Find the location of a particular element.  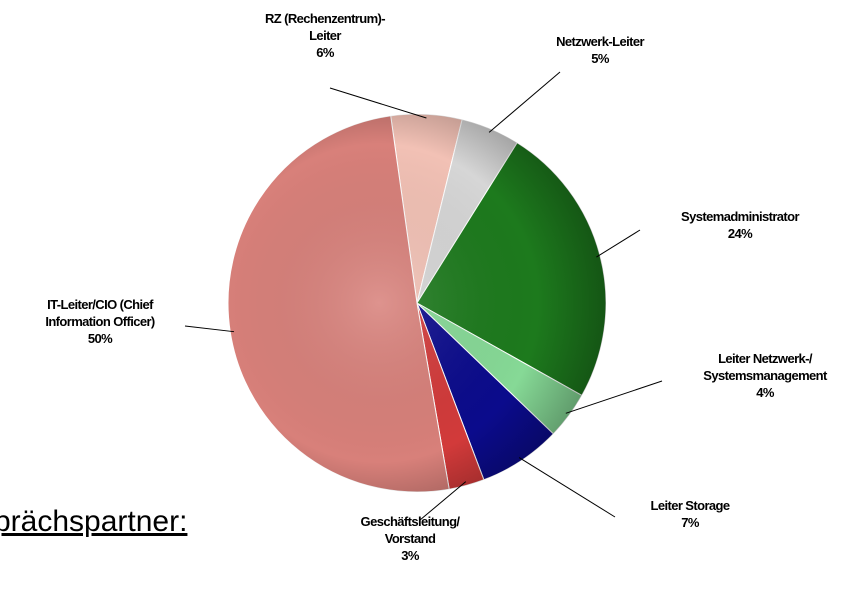

value-label: 24% is located at coordinates (740, 233).